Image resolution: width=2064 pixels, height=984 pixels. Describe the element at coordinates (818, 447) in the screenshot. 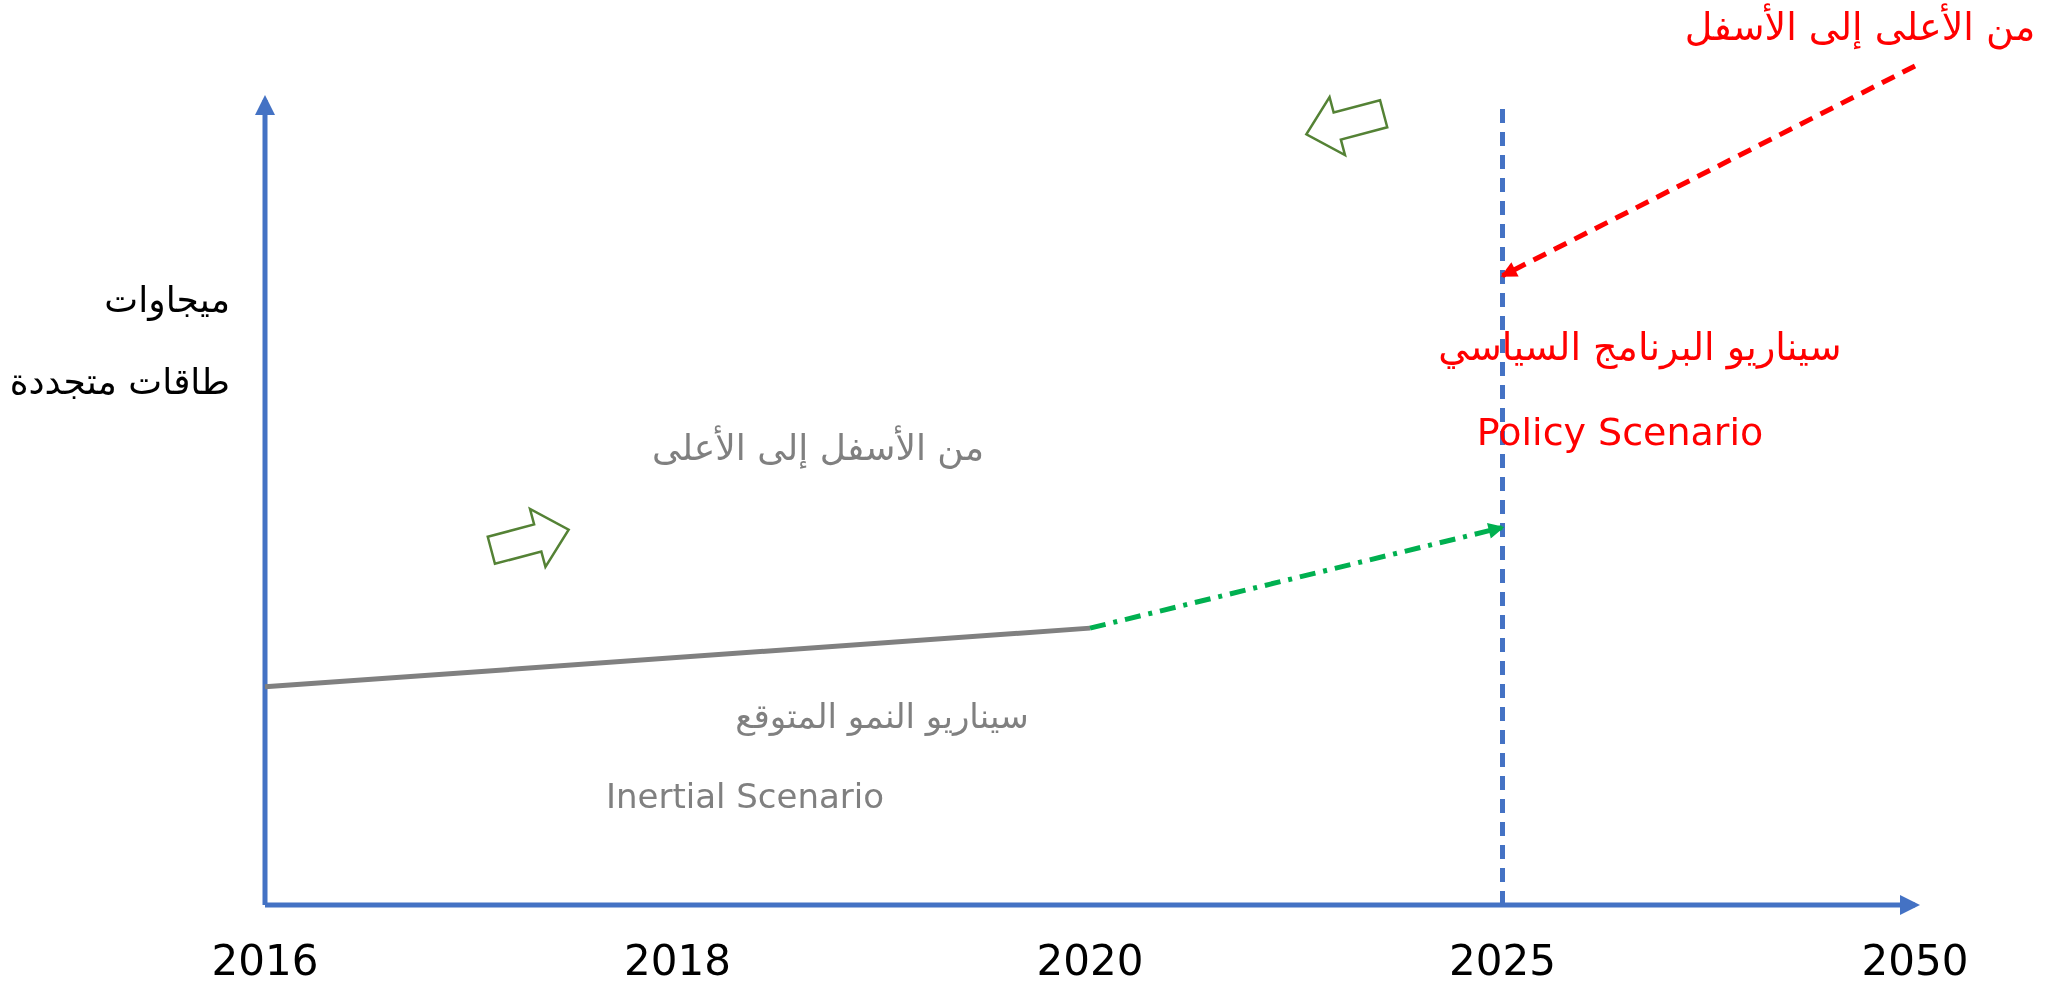

I see `annotation: من الأسفل إلى الأعلى` at that location.